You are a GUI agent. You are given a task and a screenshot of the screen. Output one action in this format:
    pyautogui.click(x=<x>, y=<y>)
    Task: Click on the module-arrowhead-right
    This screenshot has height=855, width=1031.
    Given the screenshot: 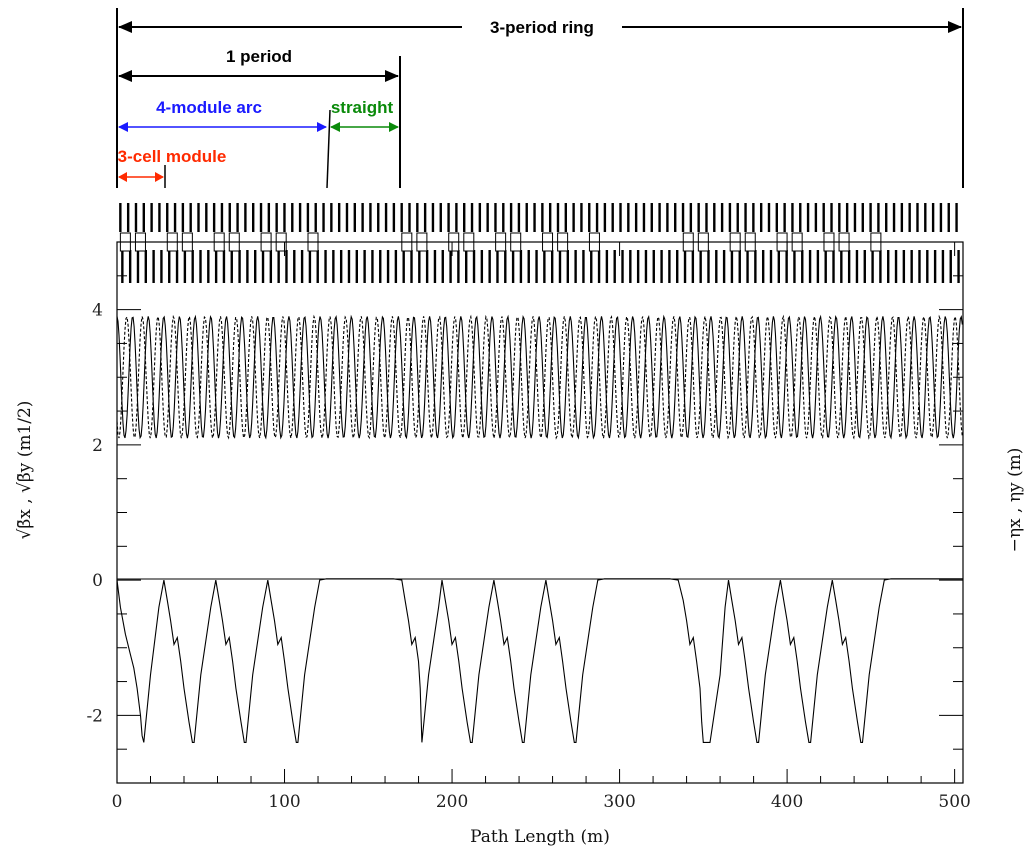 What is the action you would take?
    pyautogui.click(x=159, y=177)
    